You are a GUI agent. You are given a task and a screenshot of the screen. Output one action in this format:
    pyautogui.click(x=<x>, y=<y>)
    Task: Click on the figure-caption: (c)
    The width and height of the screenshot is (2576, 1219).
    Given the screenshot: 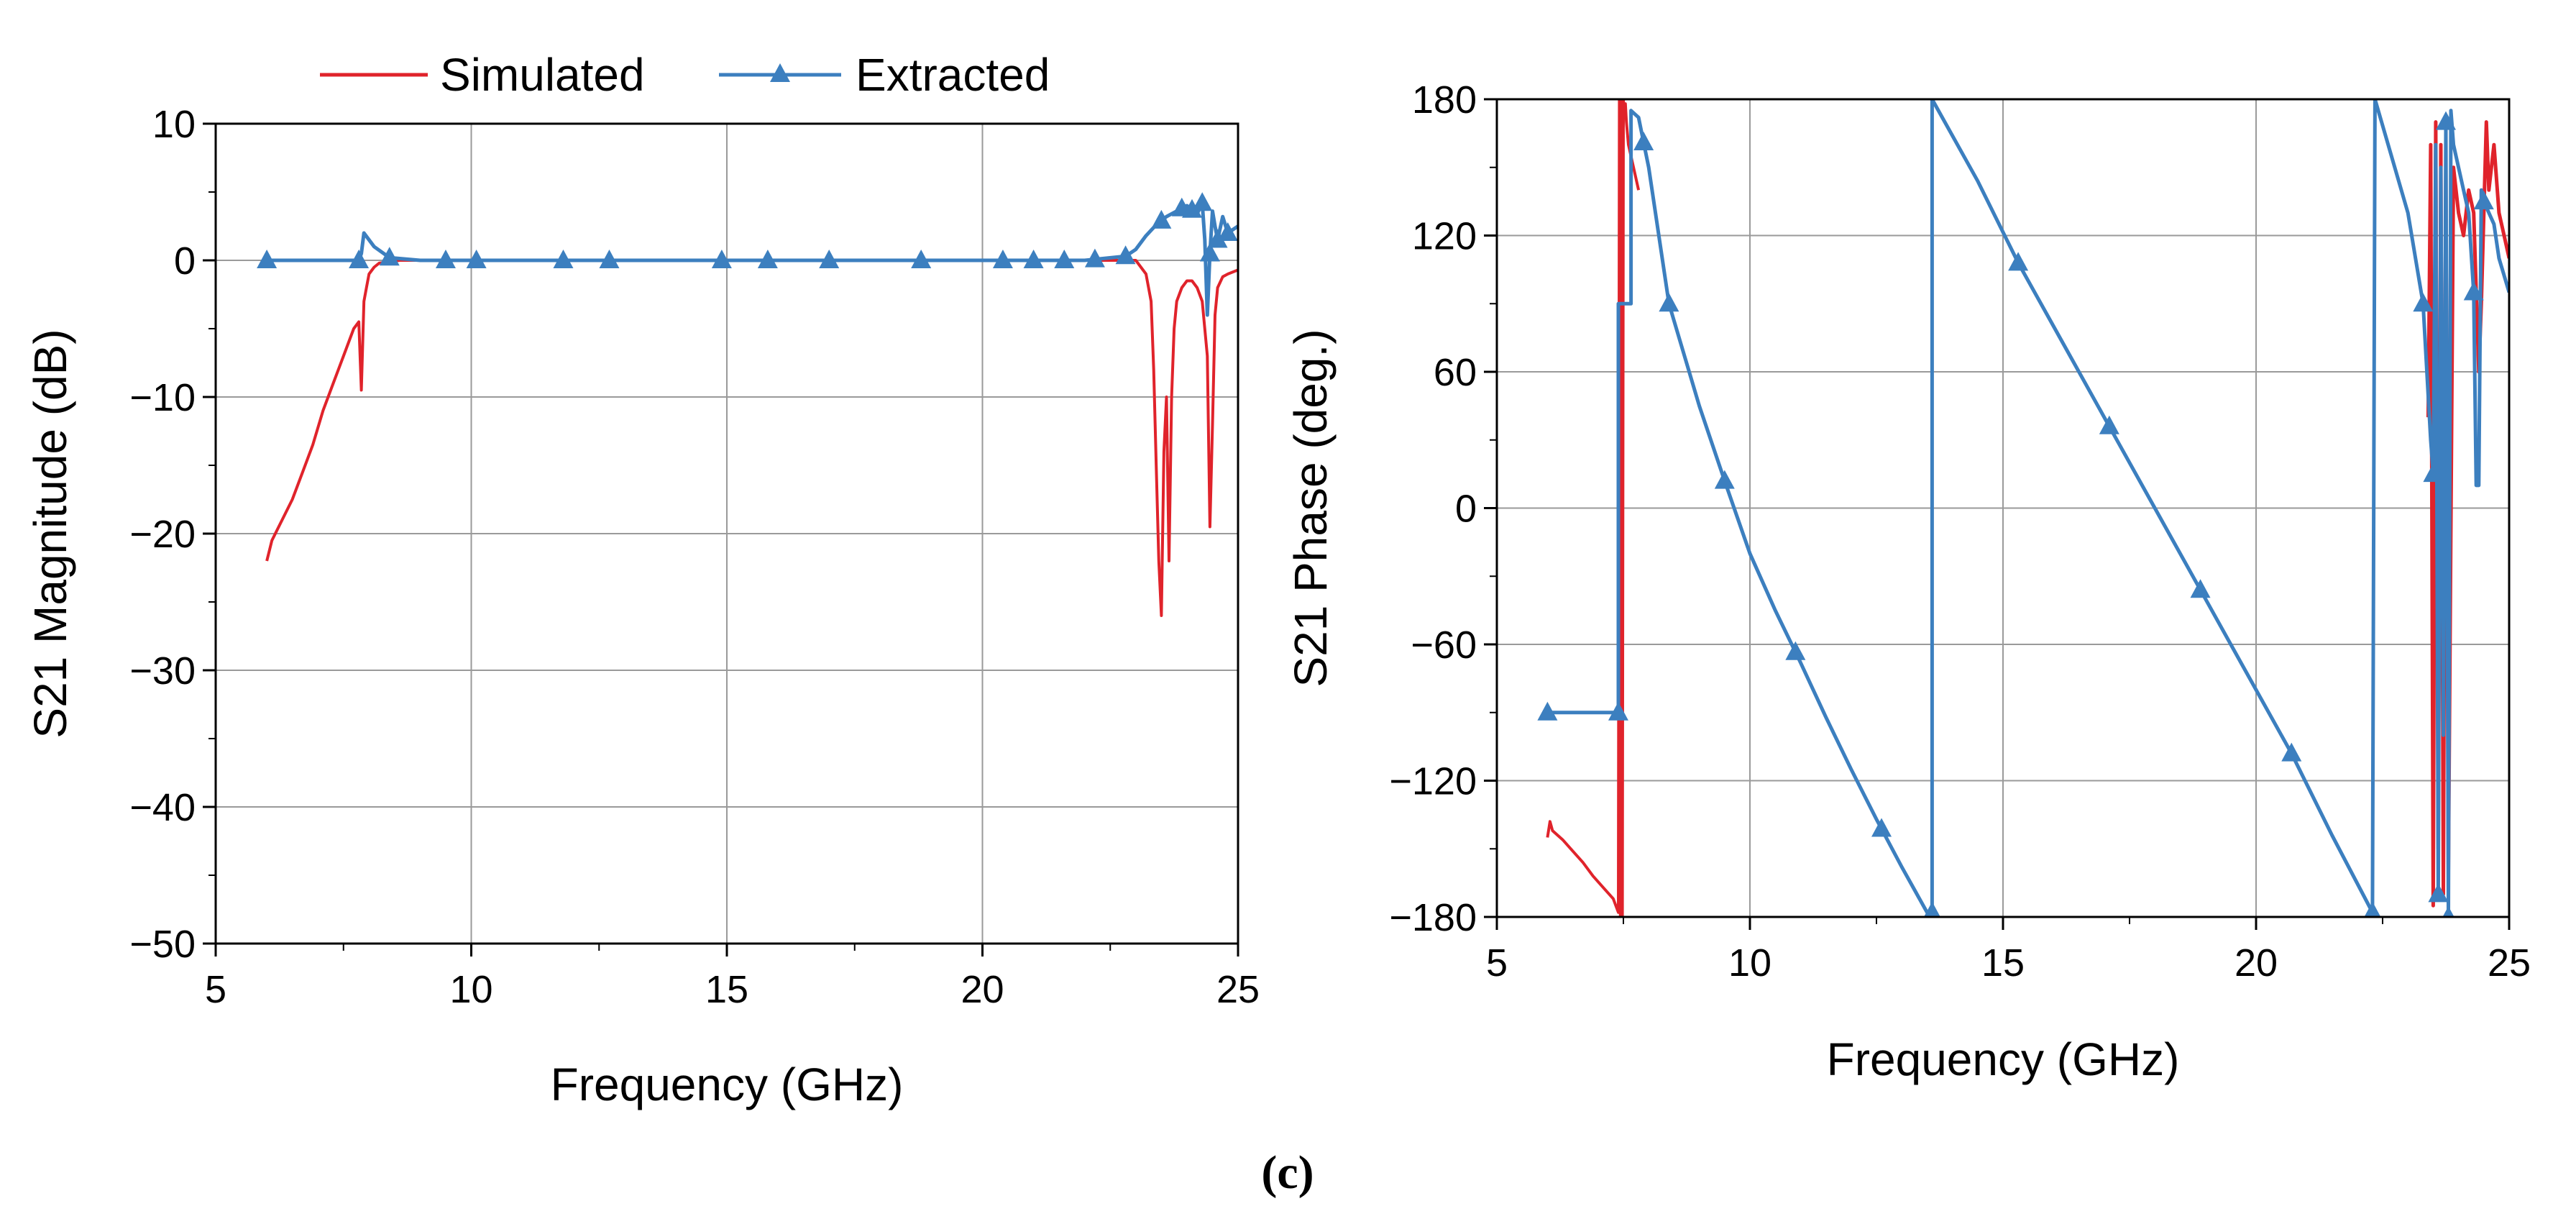 What is the action you would take?
    pyautogui.click(x=1287, y=1172)
    